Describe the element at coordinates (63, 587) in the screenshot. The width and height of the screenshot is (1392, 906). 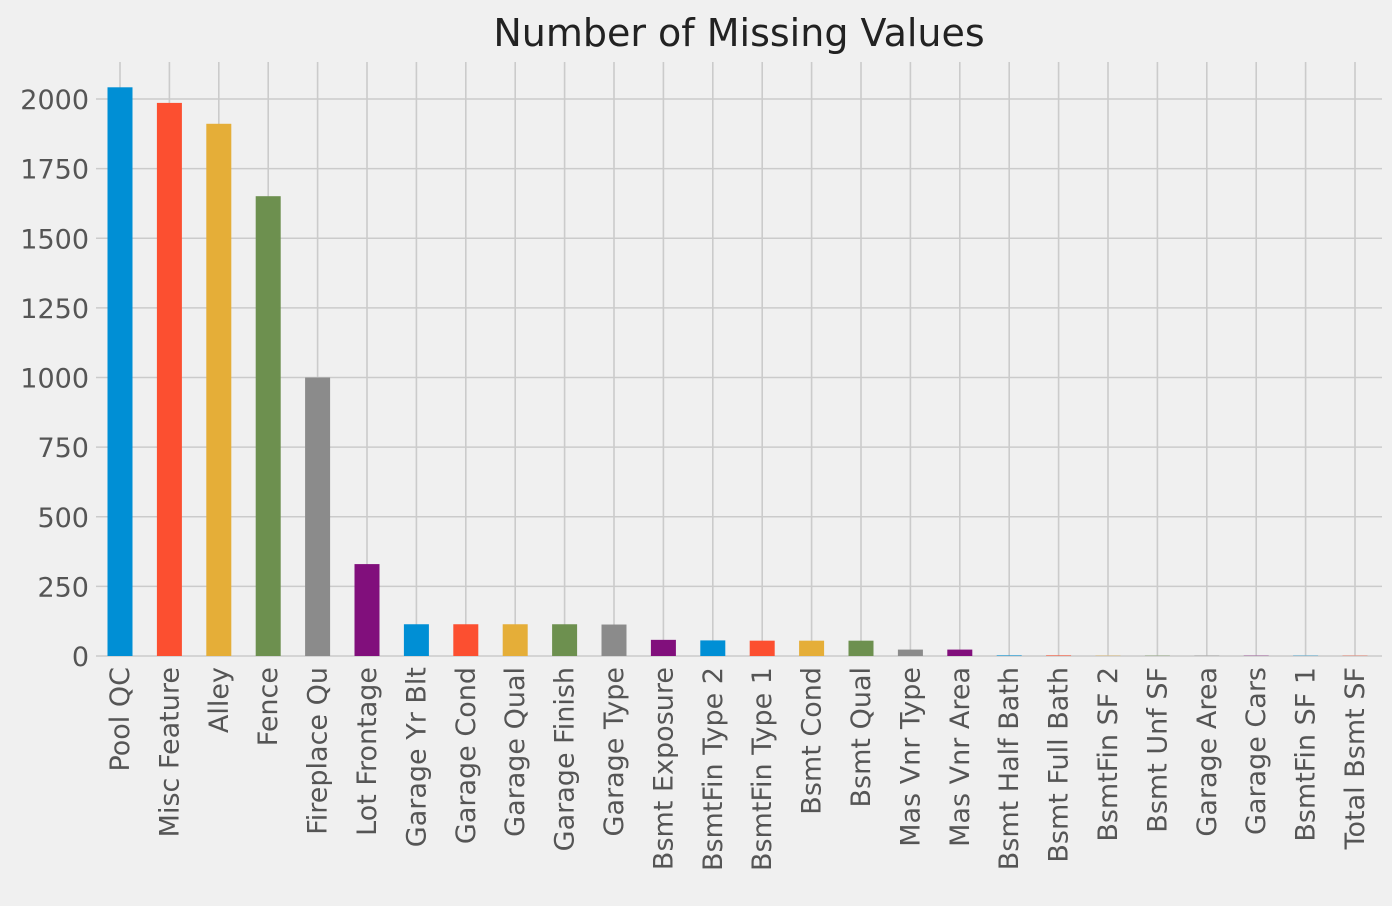
I see `y-tick-label: 250` at that location.